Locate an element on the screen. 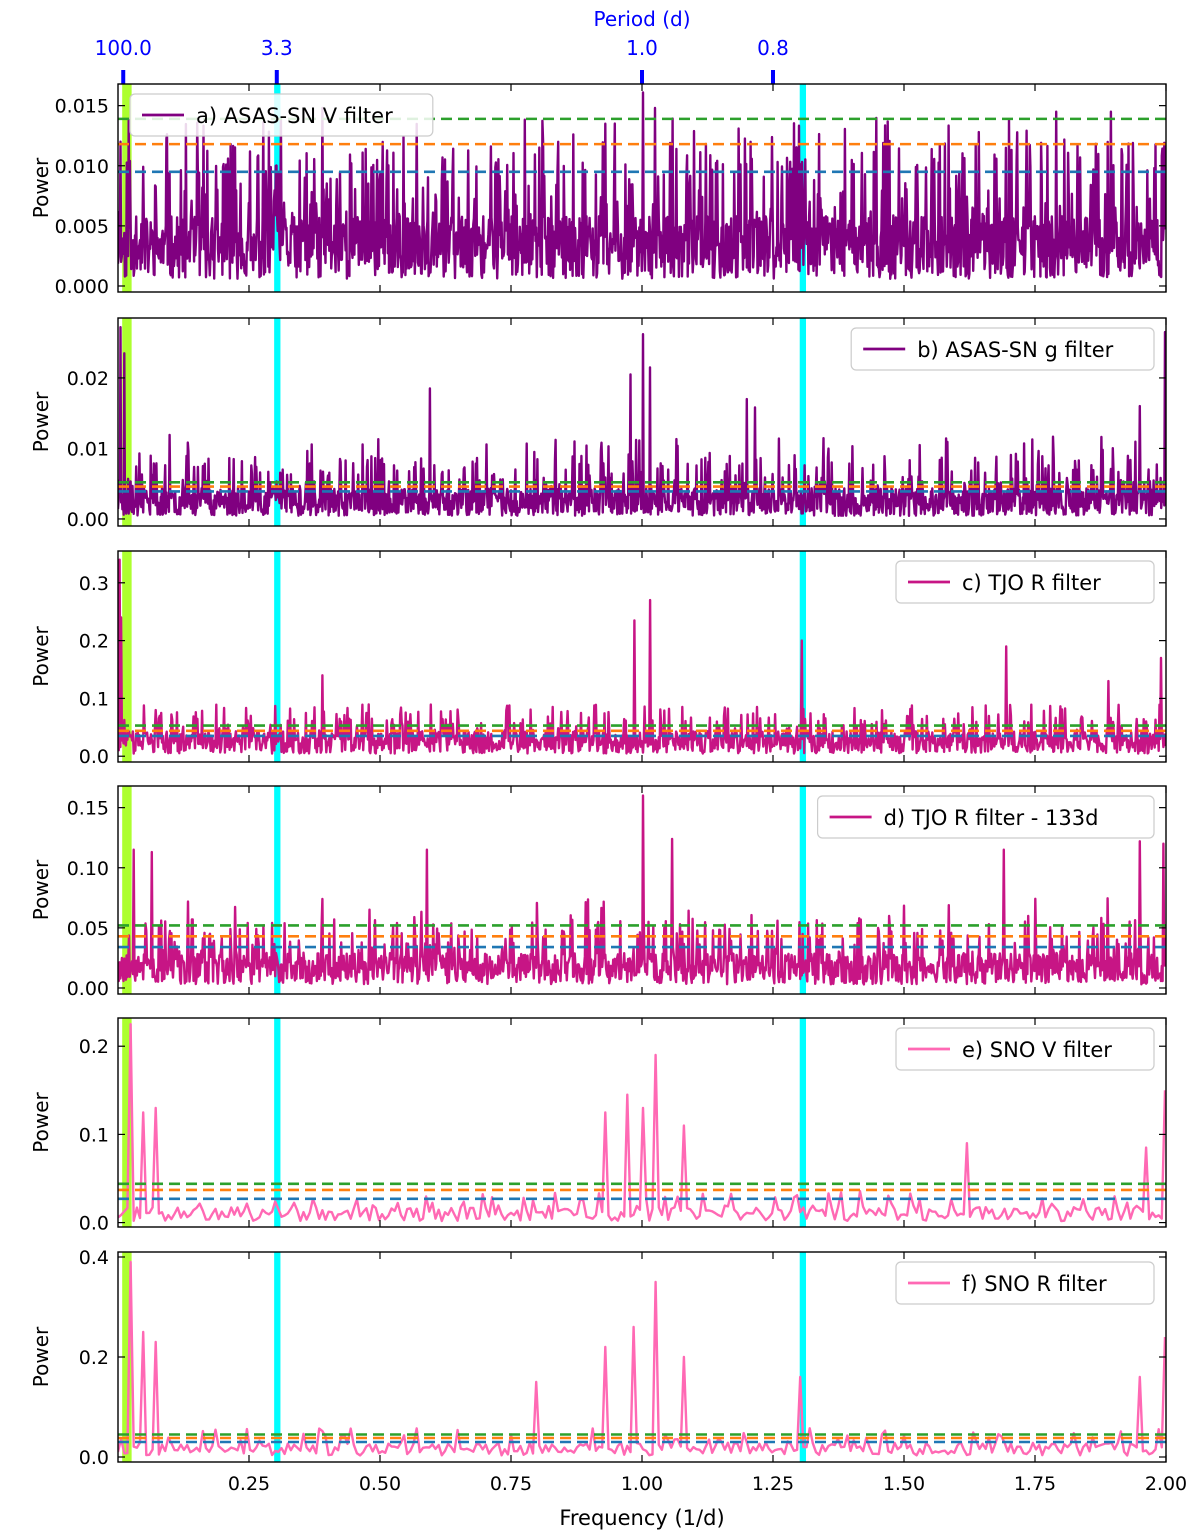  x-tick-label: 1.75 is located at coordinates (1035, 1484).